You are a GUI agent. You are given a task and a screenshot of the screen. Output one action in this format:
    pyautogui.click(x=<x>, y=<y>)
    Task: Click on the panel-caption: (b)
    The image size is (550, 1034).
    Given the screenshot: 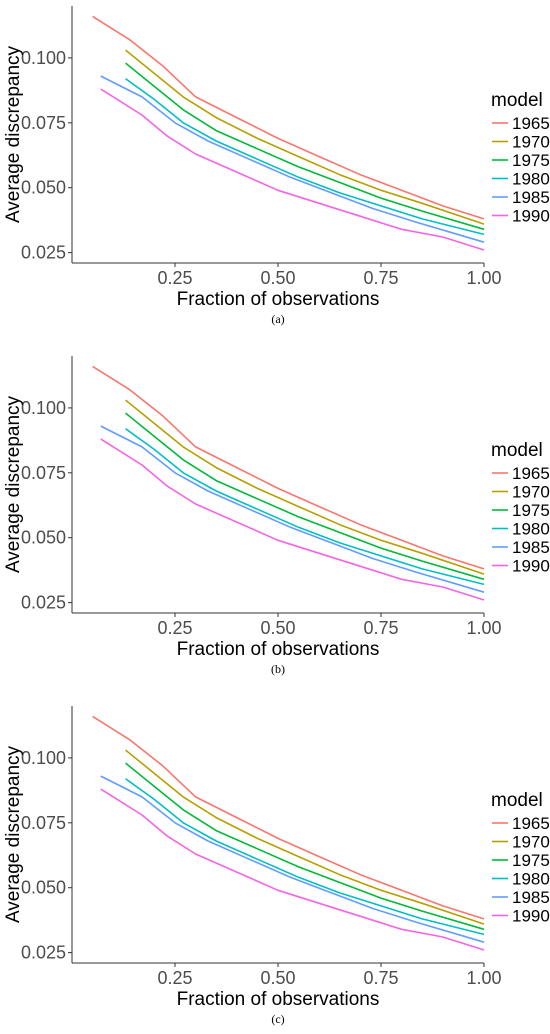 What is the action you would take?
    pyautogui.click(x=278, y=669)
    